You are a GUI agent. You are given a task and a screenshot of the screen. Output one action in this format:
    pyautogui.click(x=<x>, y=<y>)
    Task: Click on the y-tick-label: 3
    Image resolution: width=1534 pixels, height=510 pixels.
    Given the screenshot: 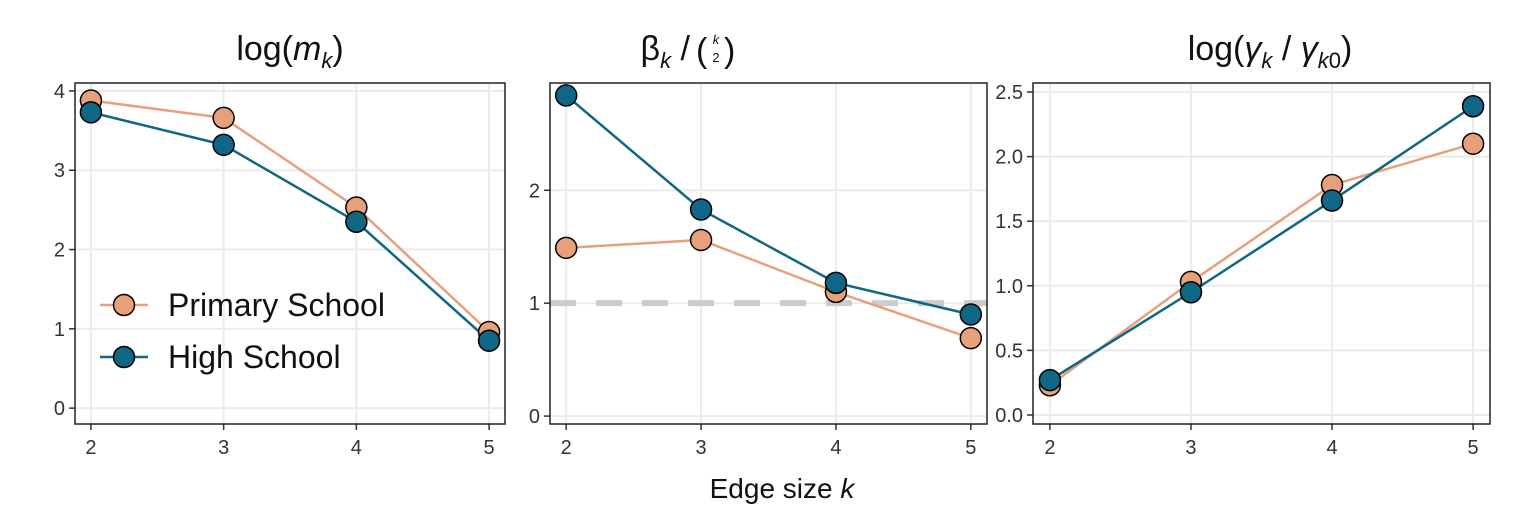 What is the action you would take?
    pyautogui.click(x=59, y=171)
    